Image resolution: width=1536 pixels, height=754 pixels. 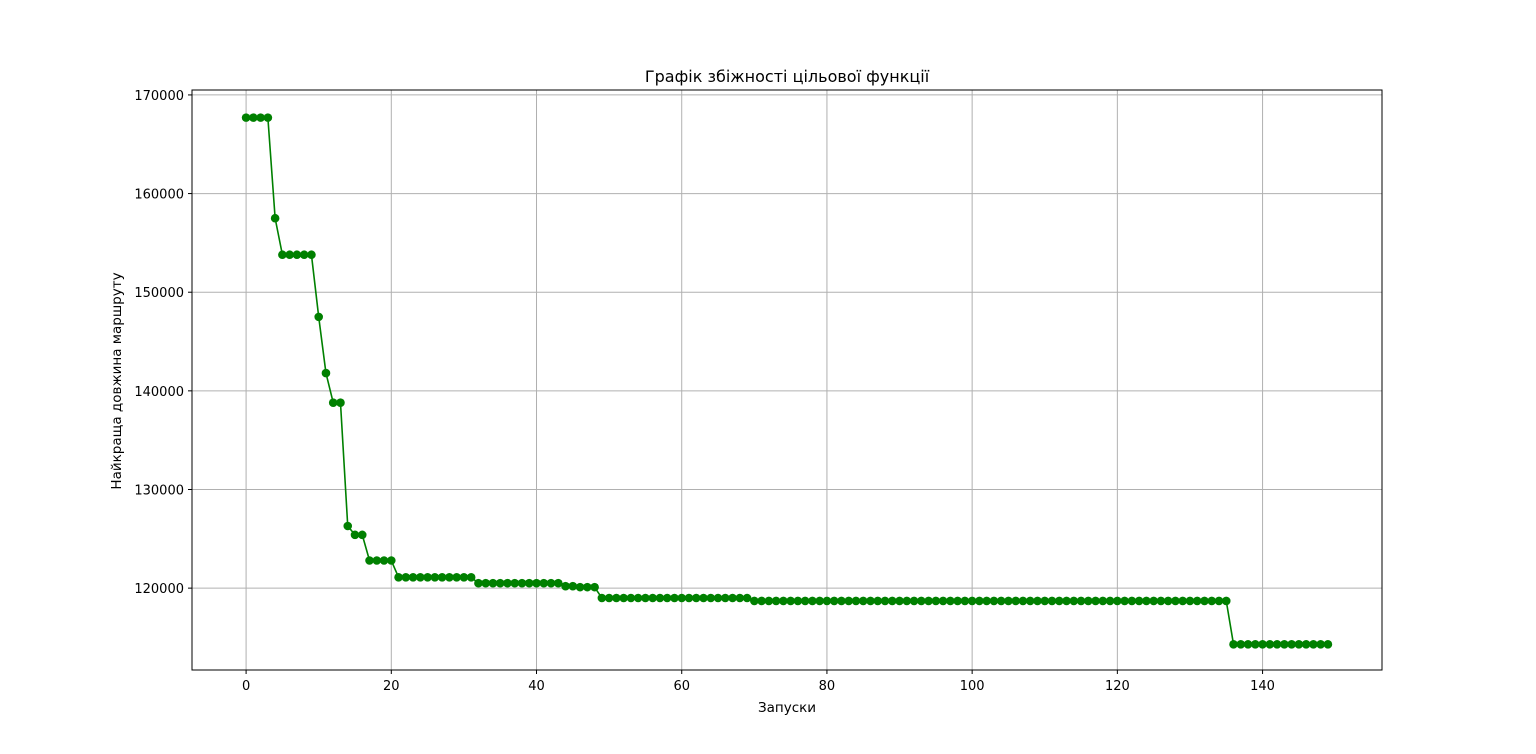 I want to click on x-tick-label: 100, so click(x=972, y=686).